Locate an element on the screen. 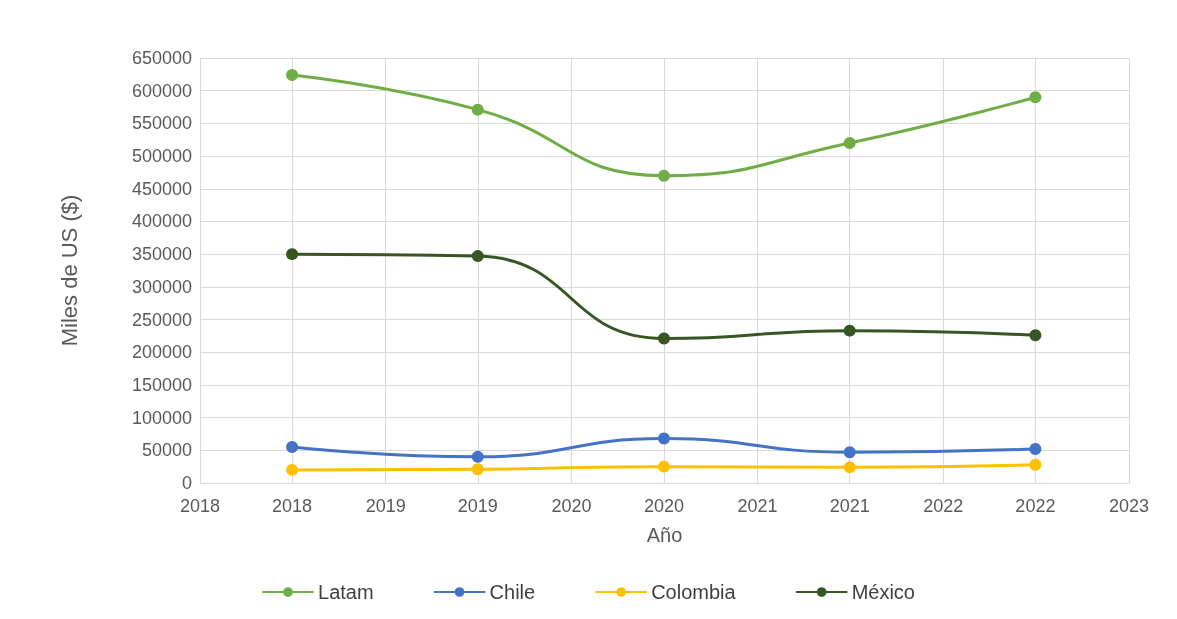  y-tick-label: 400000 is located at coordinates (161, 221).